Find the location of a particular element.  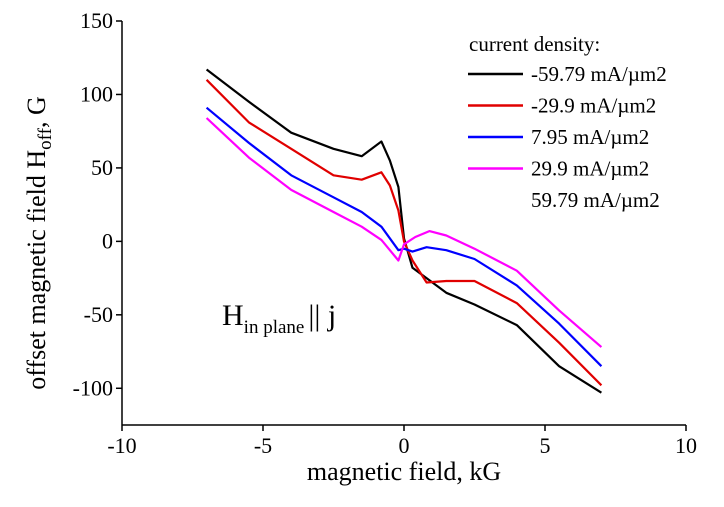

annotation-main: H is located at coordinates (233, 315).